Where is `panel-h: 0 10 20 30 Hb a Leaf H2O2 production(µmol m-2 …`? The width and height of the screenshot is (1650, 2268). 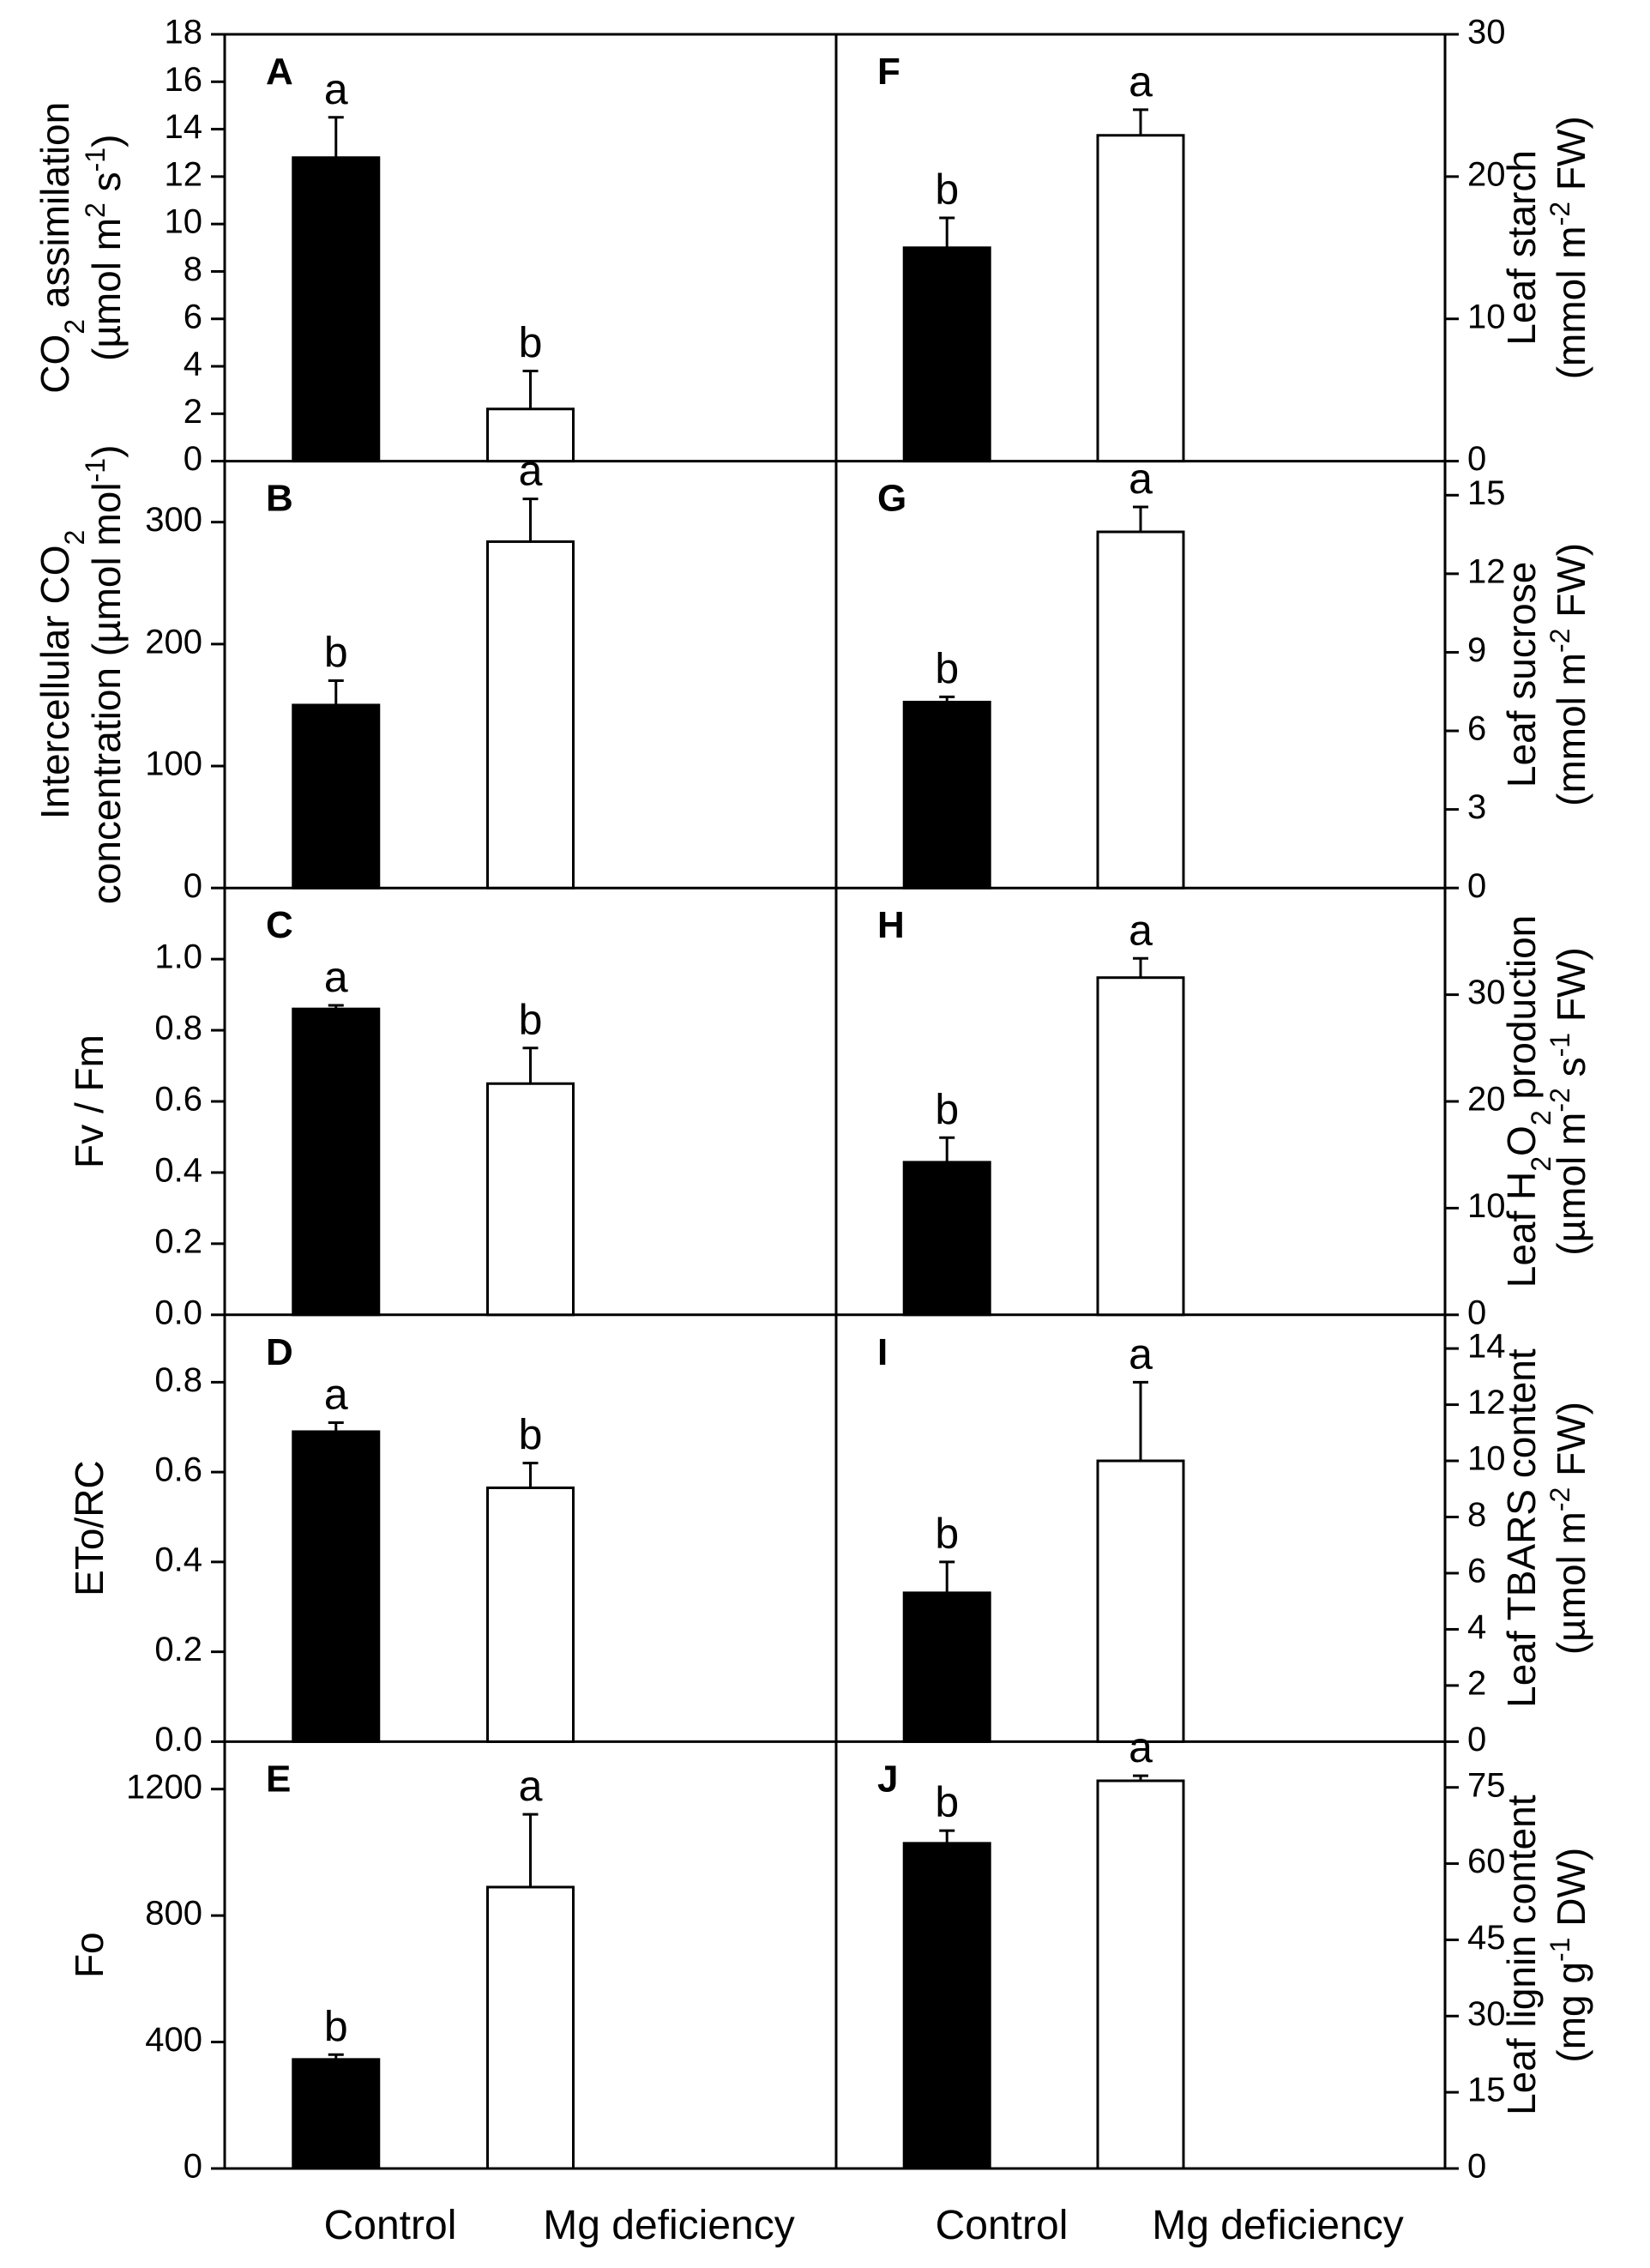 panel-h: 0 10 20 30 Hb a Leaf H2O2 production(µmol m-2 … is located at coordinates (1235, 1117).